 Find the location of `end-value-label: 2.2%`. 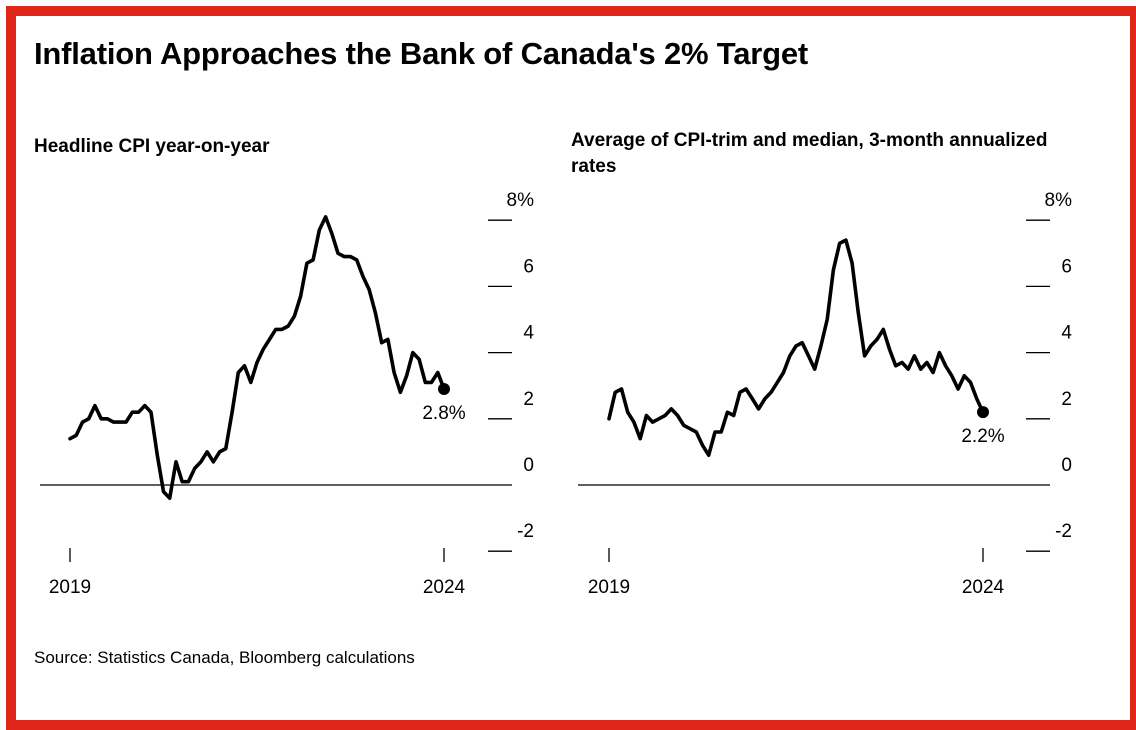

end-value-label: 2.2% is located at coordinates (982, 436).